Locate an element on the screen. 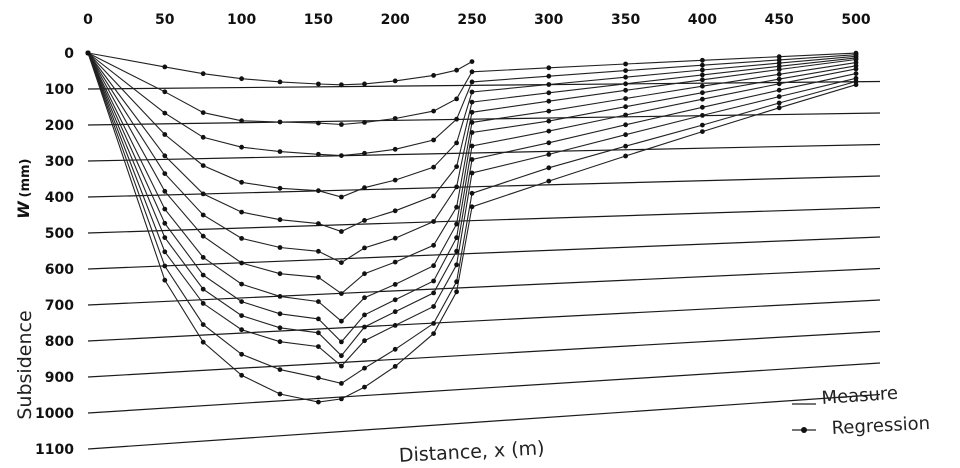 The height and width of the screenshot is (468, 960). x-tick-200: 200 is located at coordinates (395, 20).